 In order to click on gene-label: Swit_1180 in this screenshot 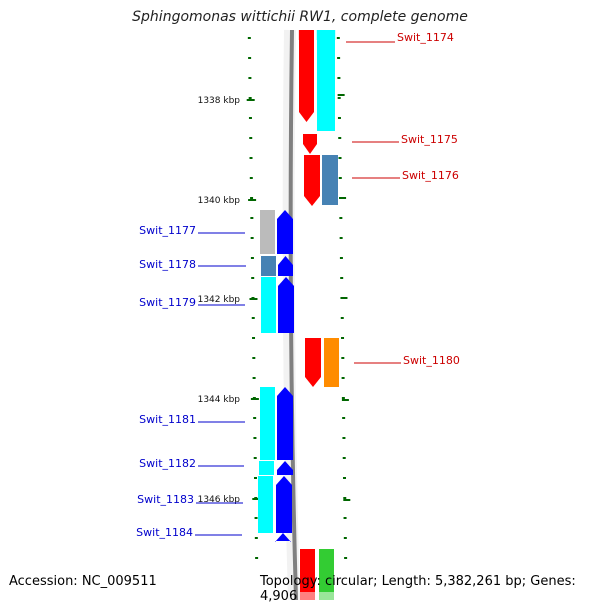, I will do `click(431, 360)`.